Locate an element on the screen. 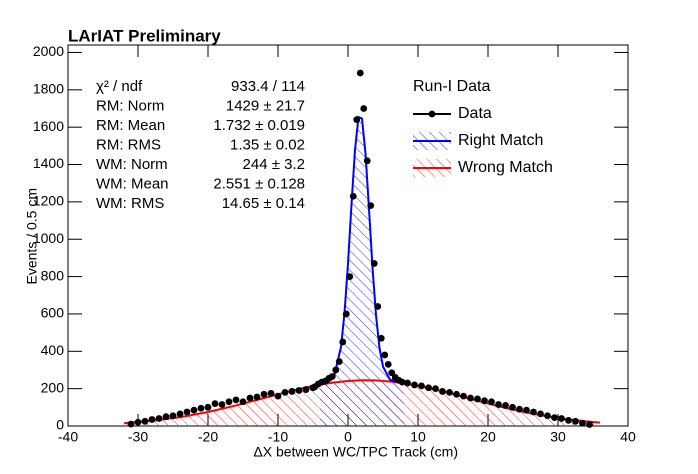 The height and width of the screenshot is (474, 698). x-tick-label: -40 is located at coordinates (68, 437).